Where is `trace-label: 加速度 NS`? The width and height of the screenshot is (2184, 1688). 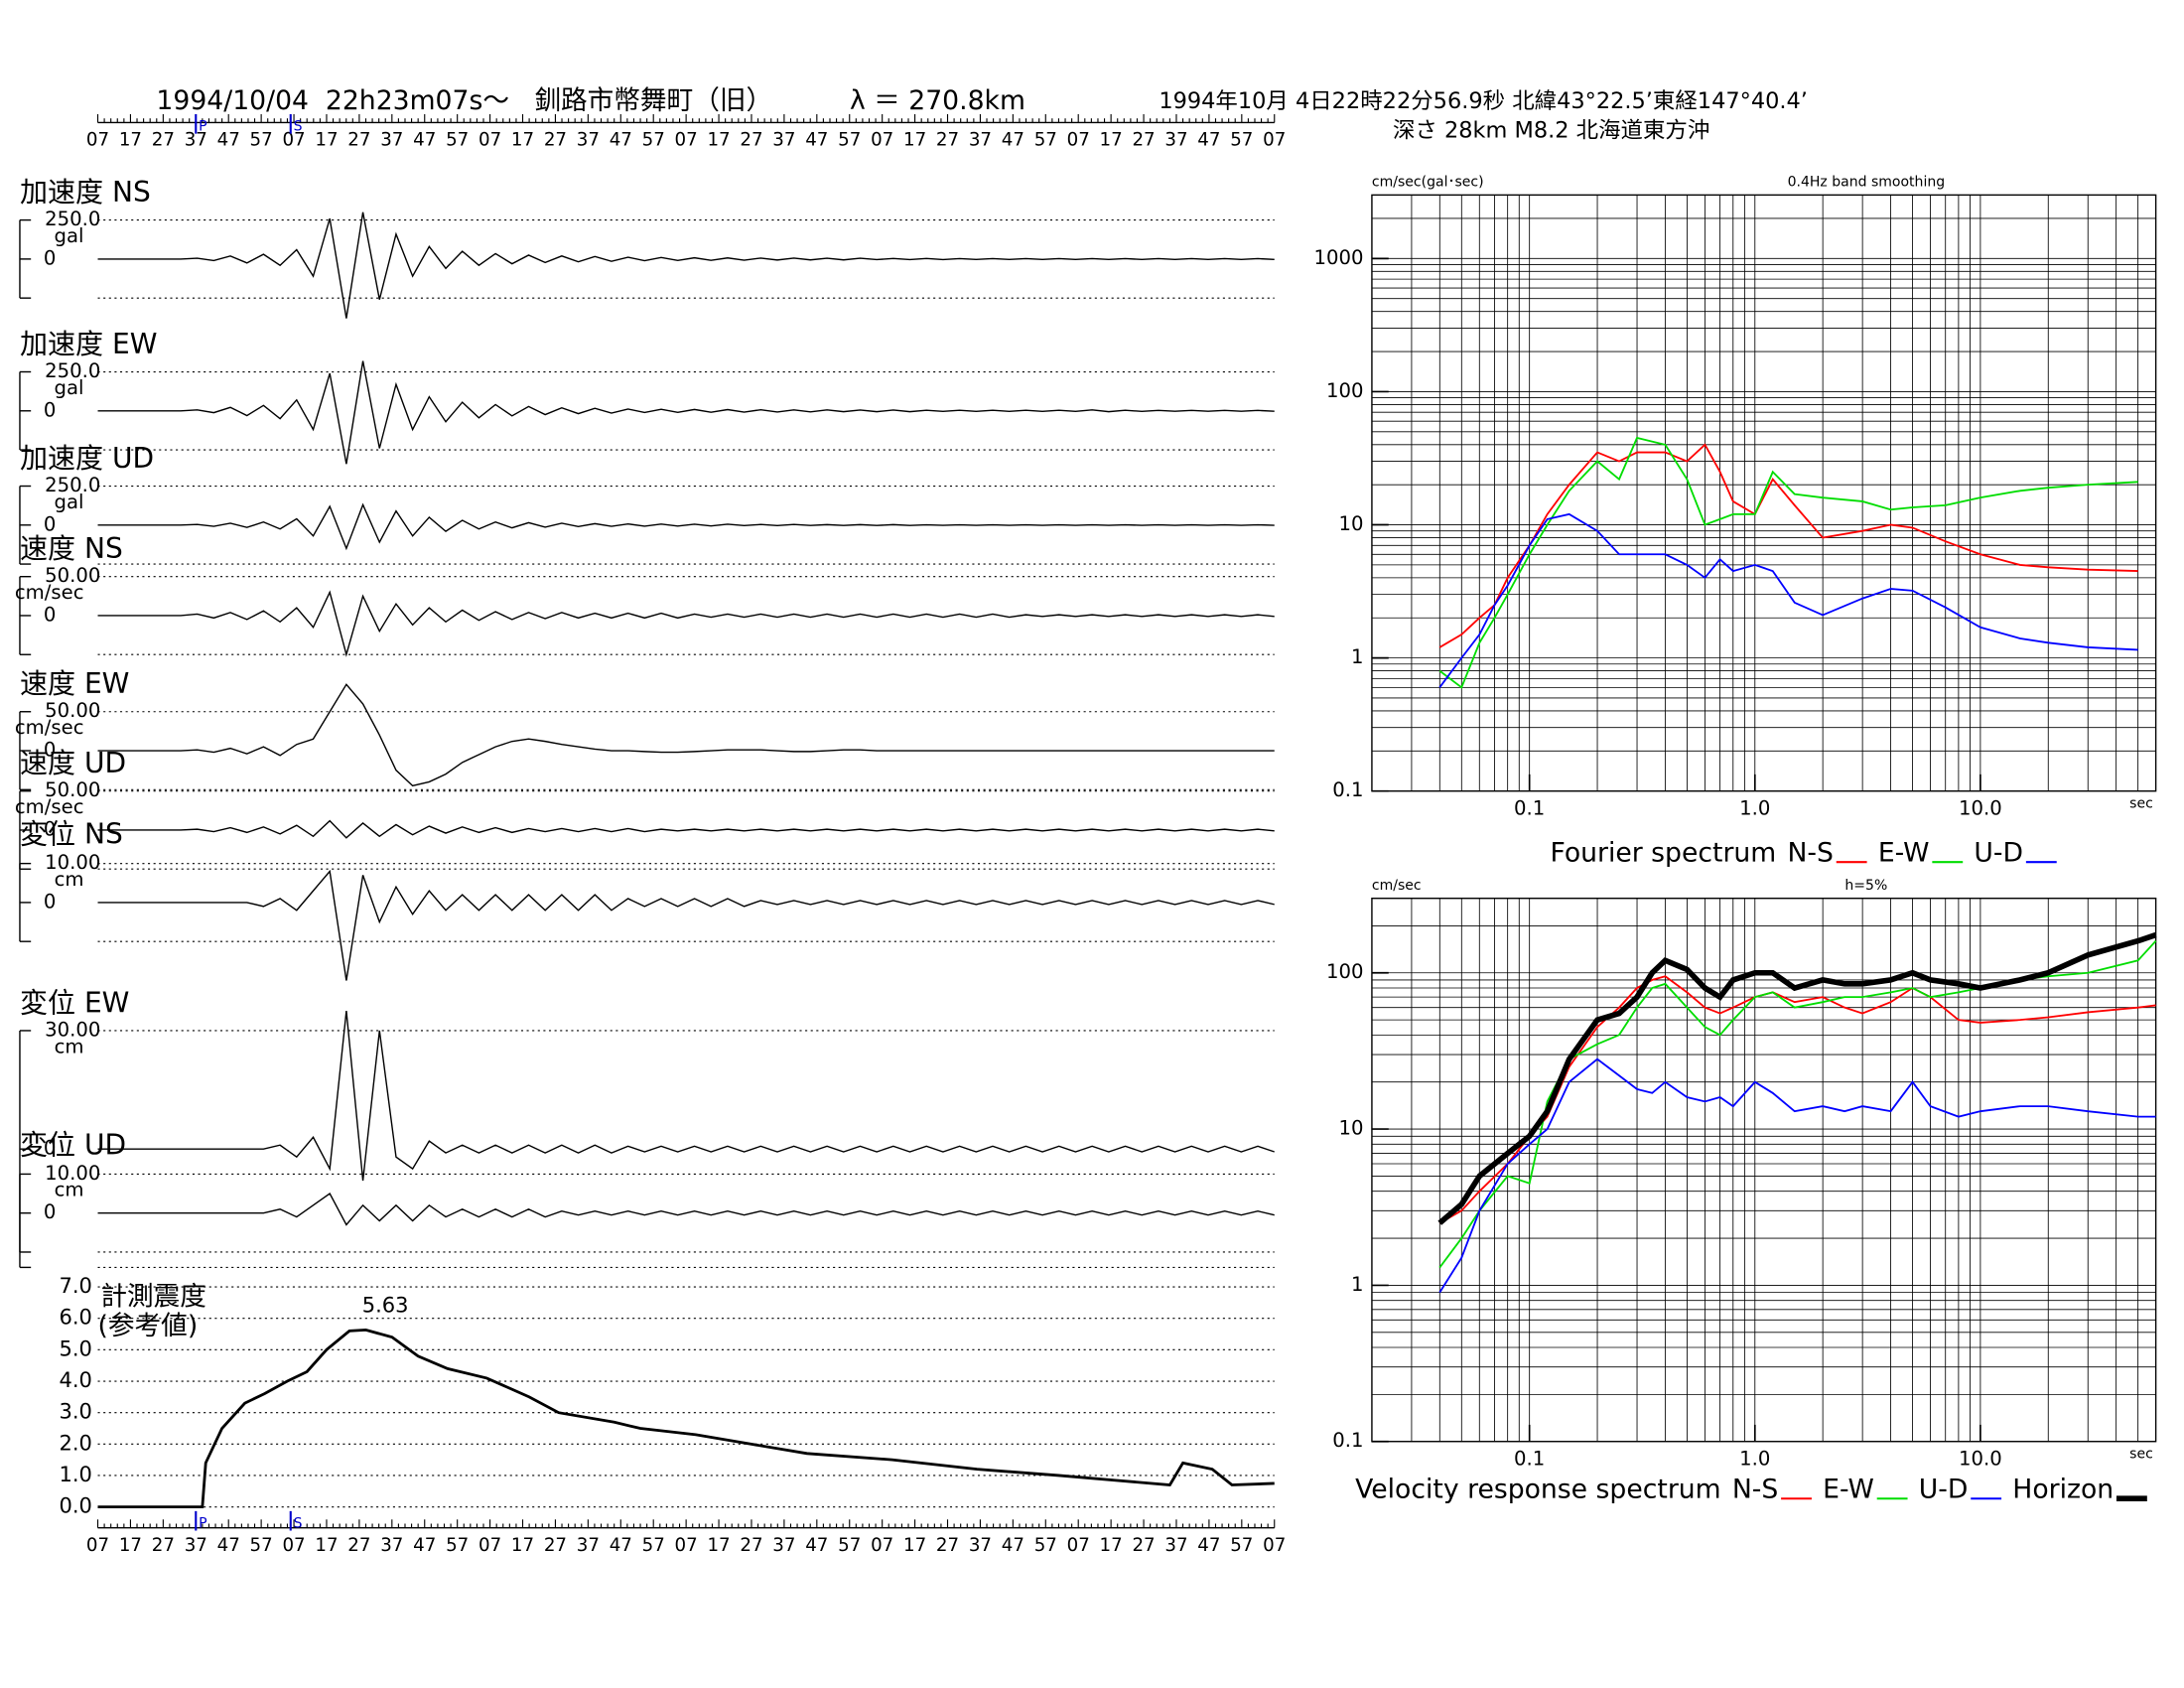 trace-label: 加速度 NS is located at coordinates (85, 192).